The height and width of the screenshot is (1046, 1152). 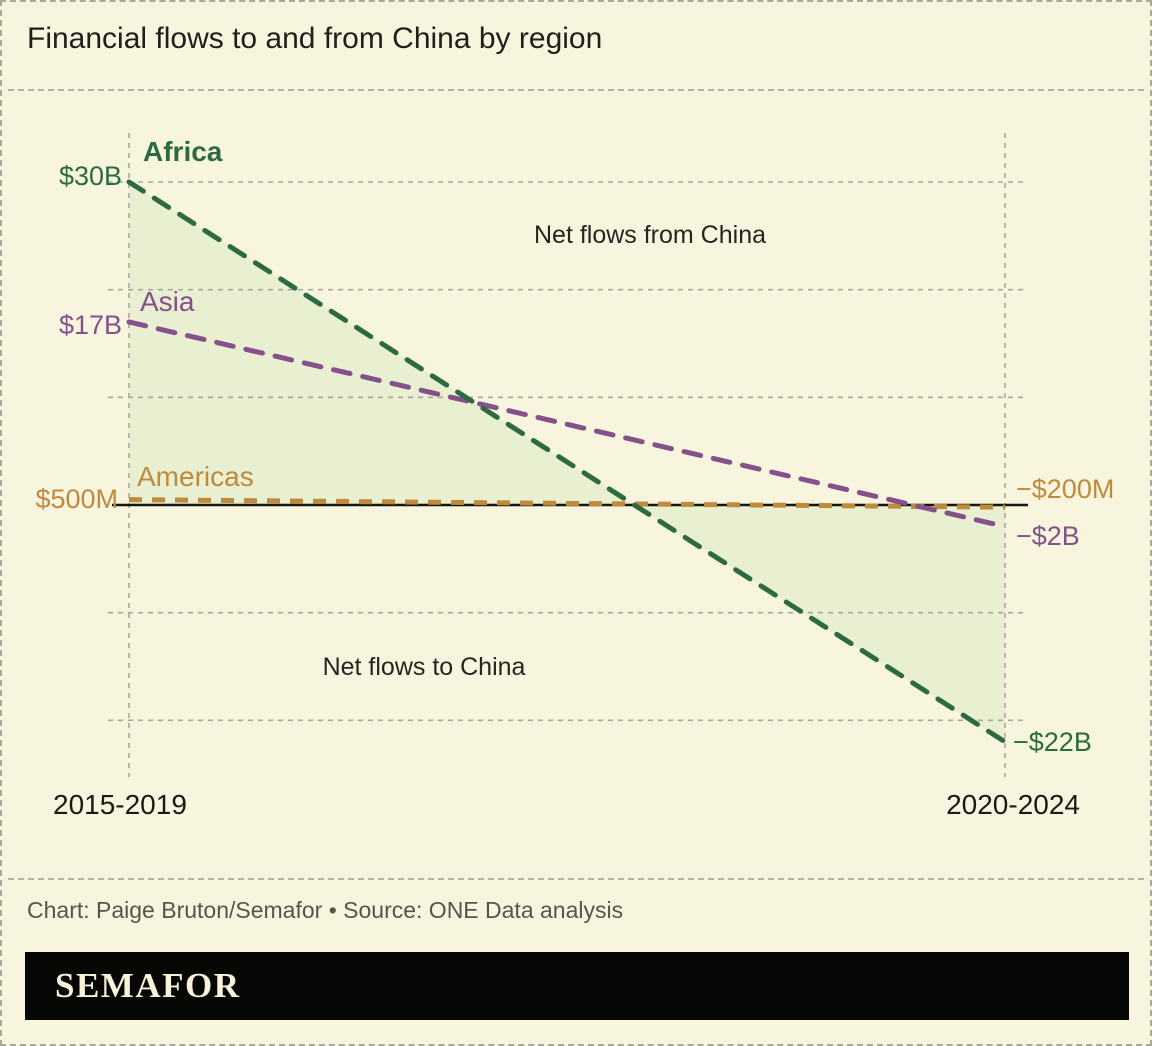 I want to click on americas-start-value-label: $500M, so click(x=76, y=499).